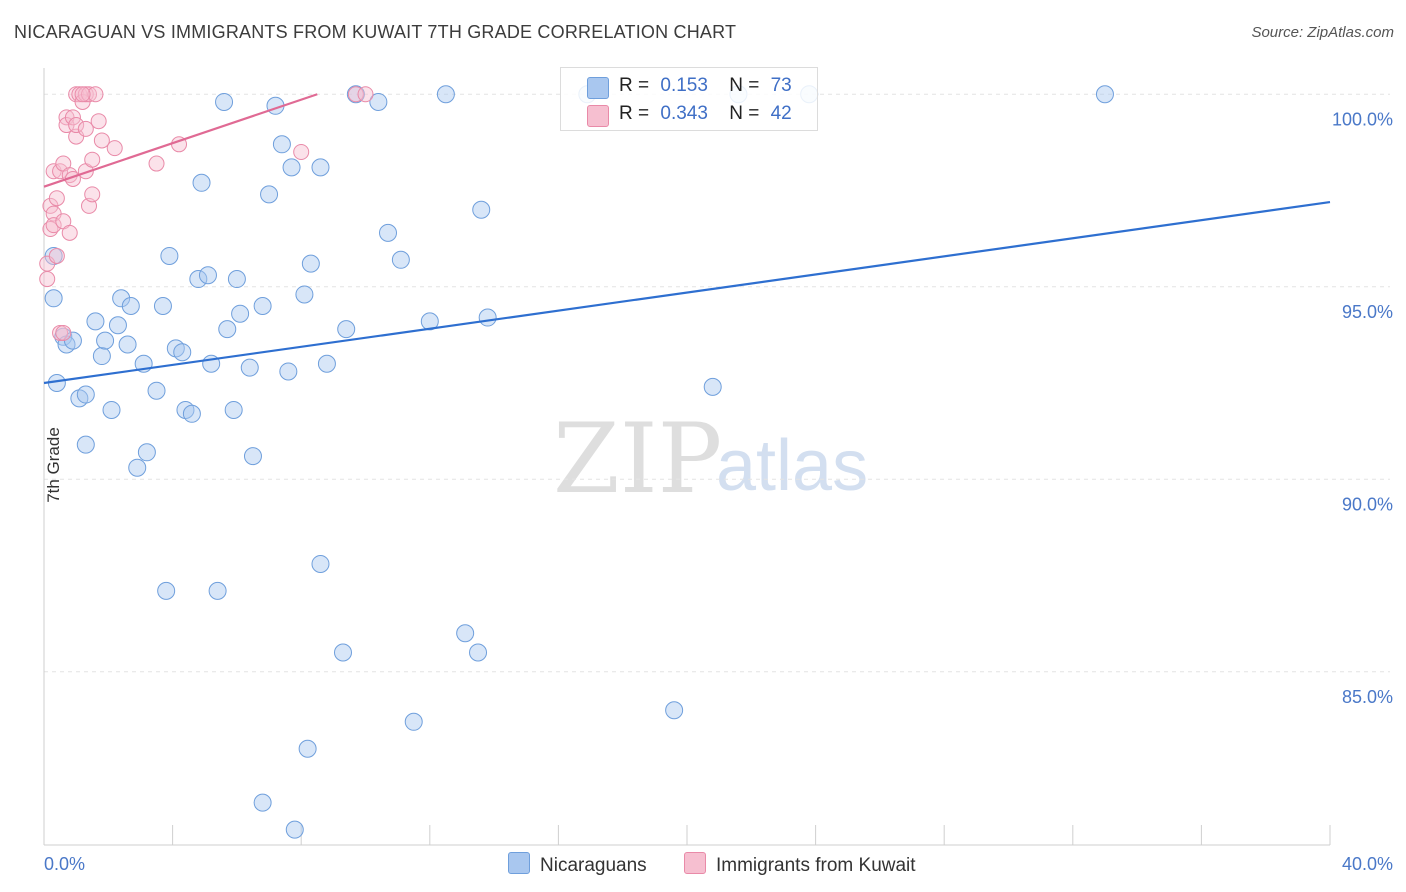 The width and height of the screenshot is (1406, 892). What do you see at coordinates (1367, 504) in the screenshot?
I see `y-tick-label: 90.0%` at bounding box center [1367, 504].